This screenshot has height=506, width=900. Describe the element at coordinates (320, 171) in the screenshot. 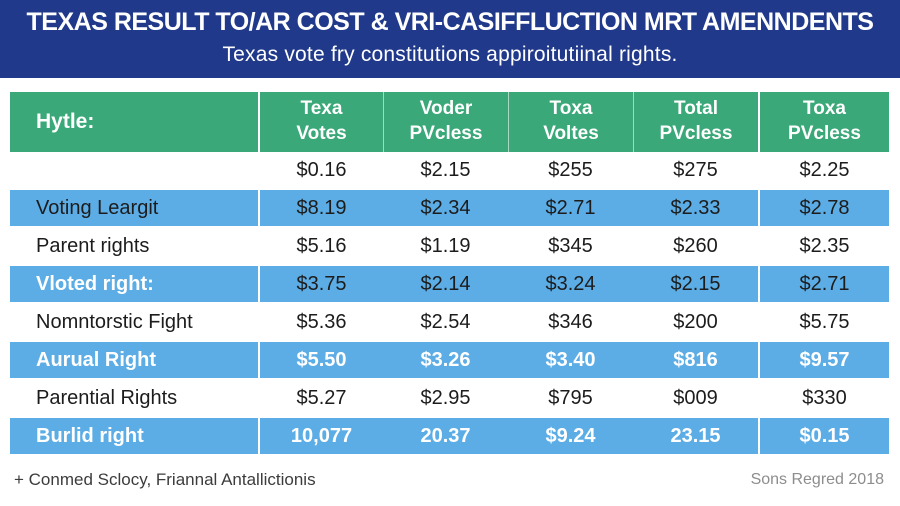

I see `cell: $0.16` at that location.